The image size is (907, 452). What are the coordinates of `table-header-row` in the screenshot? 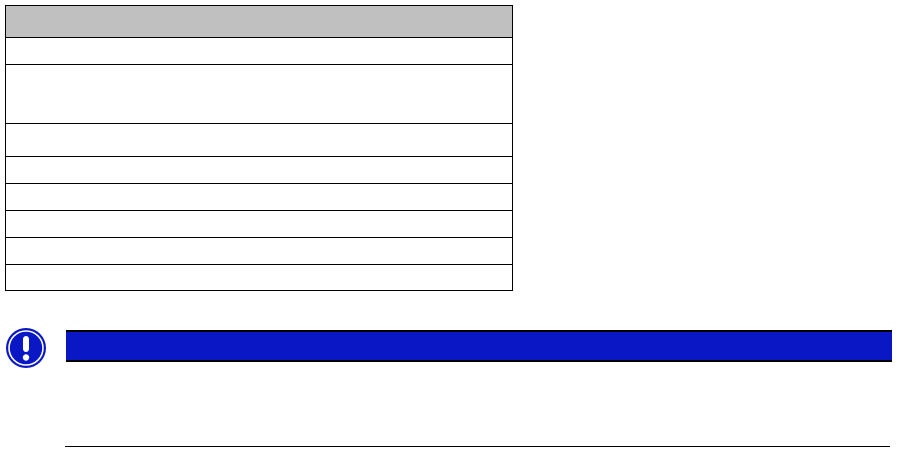 It's located at (259, 21).